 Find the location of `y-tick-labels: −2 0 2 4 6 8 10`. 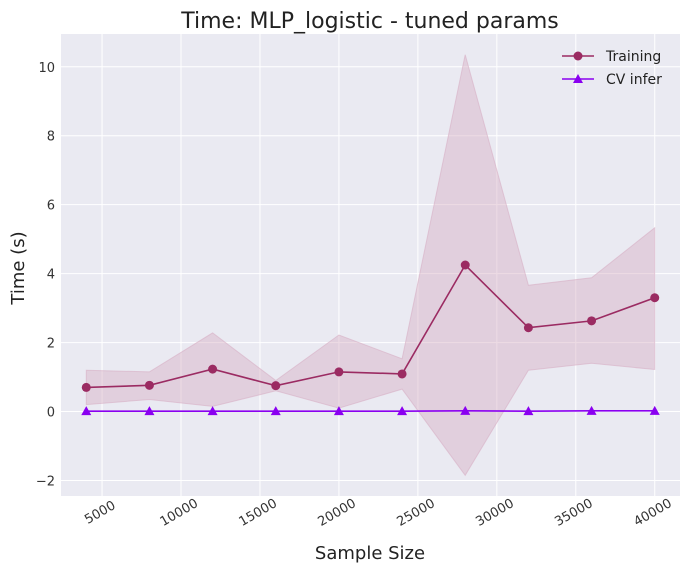

y-tick-labels: −2 0 2 4 6 8 10 is located at coordinates (45, 275).